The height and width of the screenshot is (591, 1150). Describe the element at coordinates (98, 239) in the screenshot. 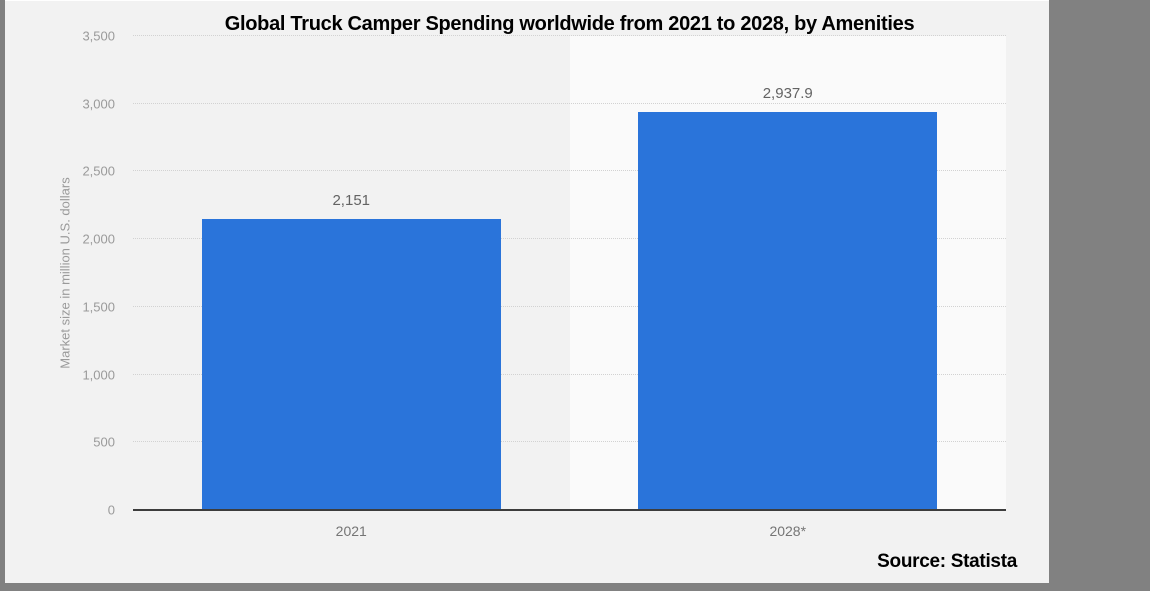

I see `y-axis-tick-label: 2,000` at that location.